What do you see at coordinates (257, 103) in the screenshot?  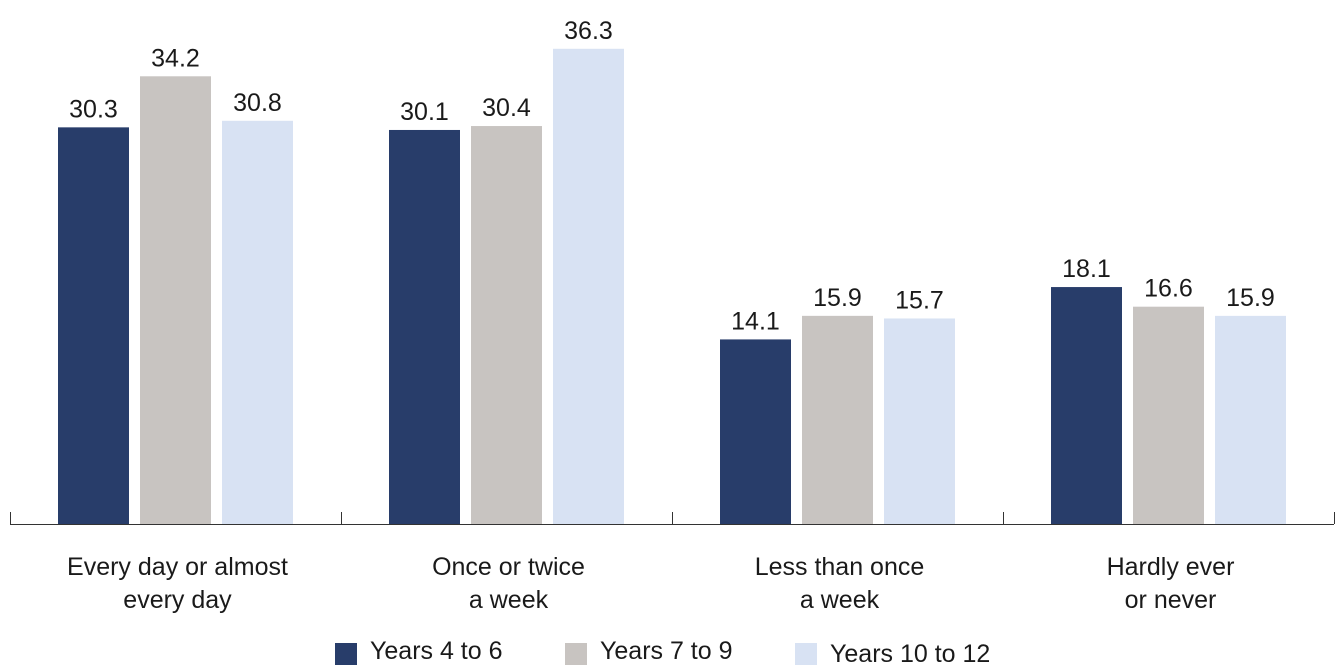 I see `data-label-2-0: 30.8` at bounding box center [257, 103].